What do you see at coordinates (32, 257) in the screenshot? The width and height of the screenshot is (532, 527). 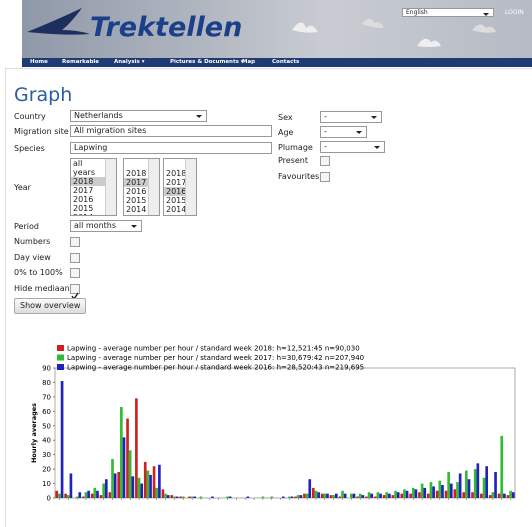 I see `field-label: Day view` at bounding box center [32, 257].